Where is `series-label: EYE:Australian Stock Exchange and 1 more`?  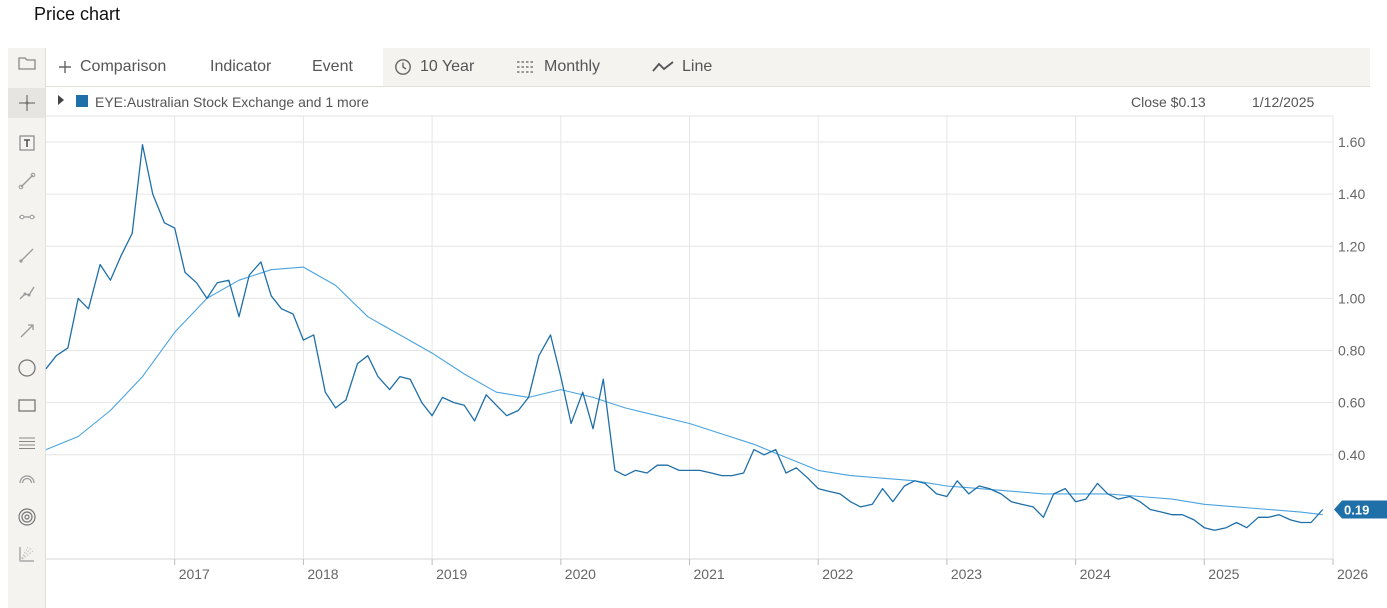 series-label: EYE:Australian Stock Exchange and 1 more is located at coordinates (232, 102).